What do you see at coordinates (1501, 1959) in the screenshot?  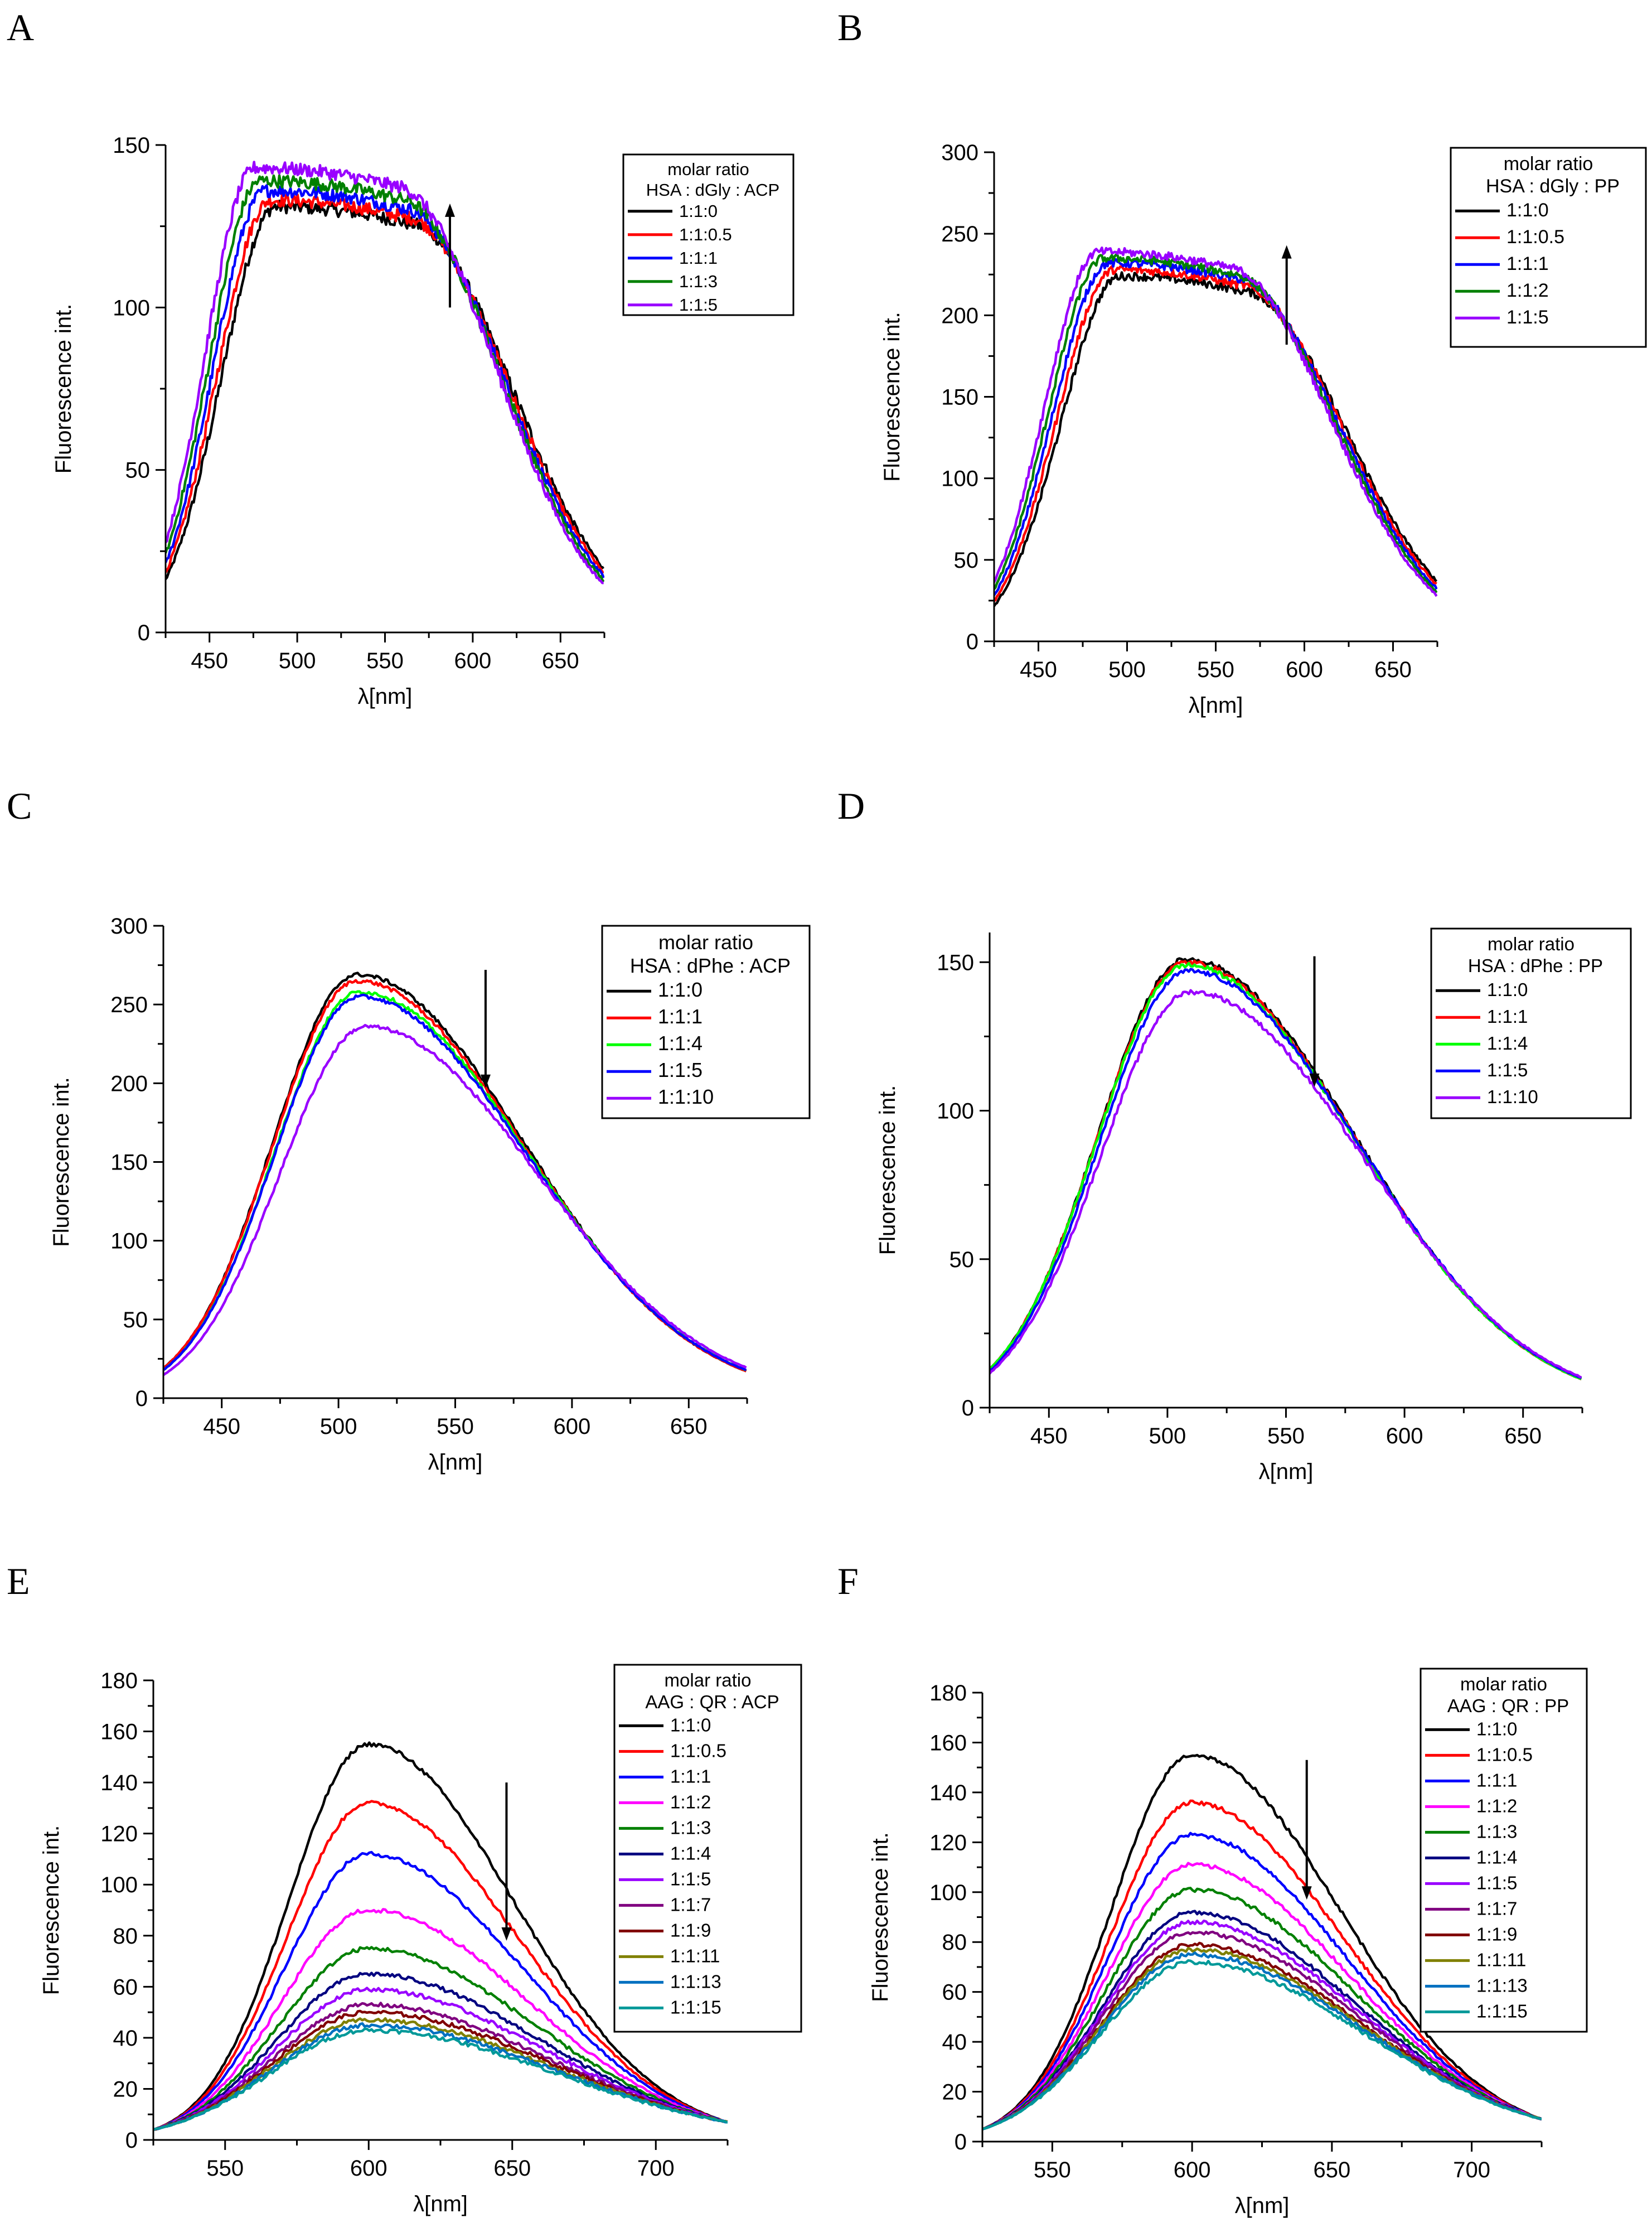 I see `legend-entry: 1:1:11` at bounding box center [1501, 1959].